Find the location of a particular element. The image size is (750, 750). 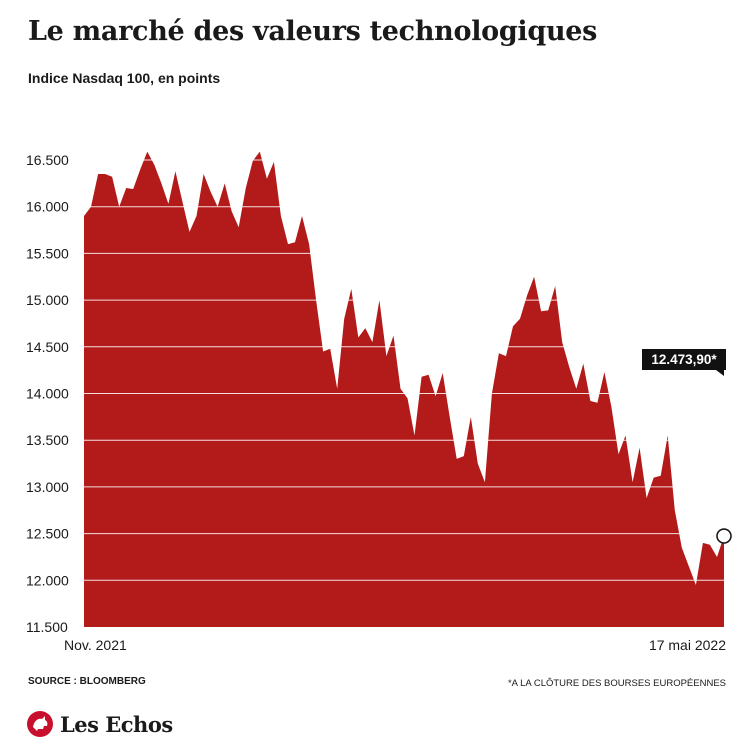

logo-text: Les Echos is located at coordinates (116, 724).